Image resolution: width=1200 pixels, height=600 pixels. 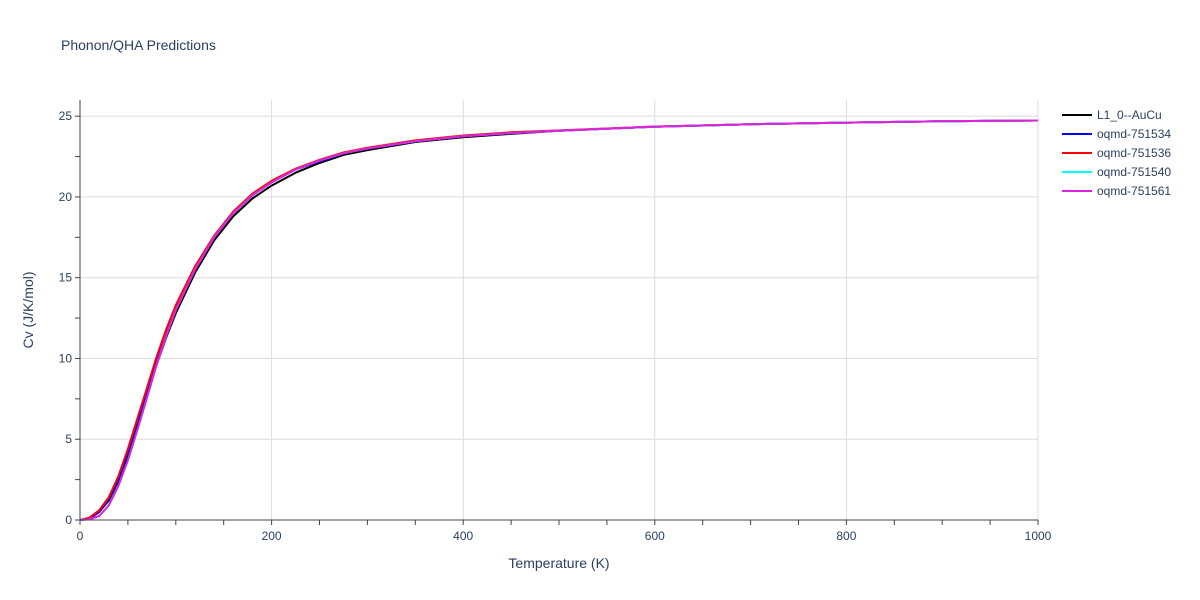 I want to click on y-axis-title: Cv (J/K/mol), so click(x=28, y=310).